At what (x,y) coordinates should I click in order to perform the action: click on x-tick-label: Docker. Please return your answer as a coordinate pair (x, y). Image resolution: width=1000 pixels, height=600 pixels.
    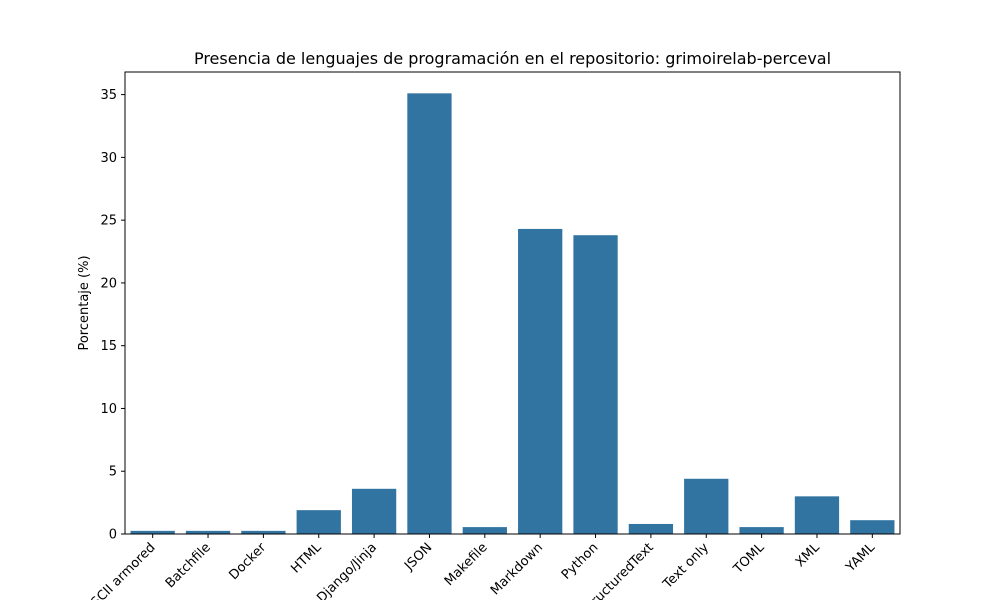
    Looking at the image, I should click on (247, 561).